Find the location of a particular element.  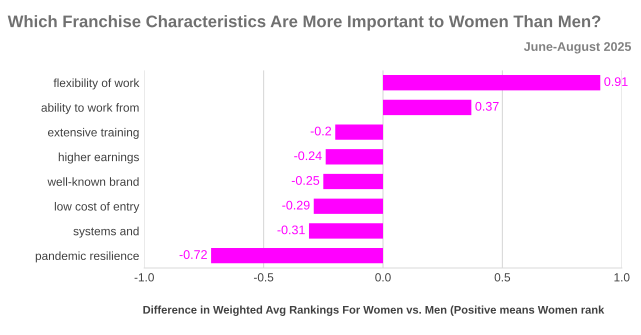

y-tick-label: extensive training is located at coordinates (93, 133).